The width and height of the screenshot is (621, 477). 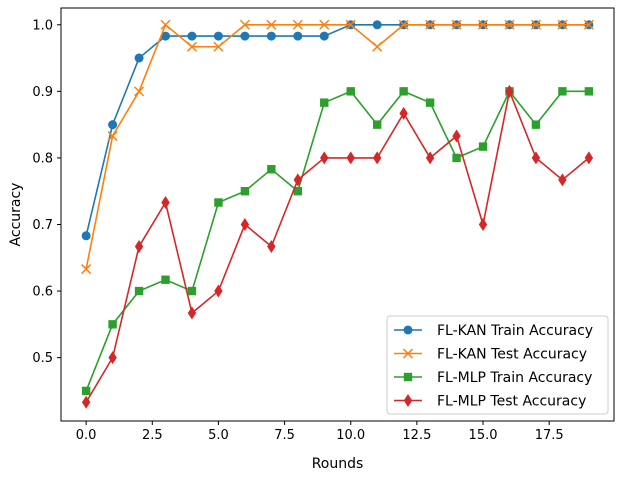 What do you see at coordinates (320, 432) in the screenshot?
I see `x-axis-ticks: 0.0 2.5 5.0 7.5 10.0 12.5 15.0 17.5` at bounding box center [320, 432].